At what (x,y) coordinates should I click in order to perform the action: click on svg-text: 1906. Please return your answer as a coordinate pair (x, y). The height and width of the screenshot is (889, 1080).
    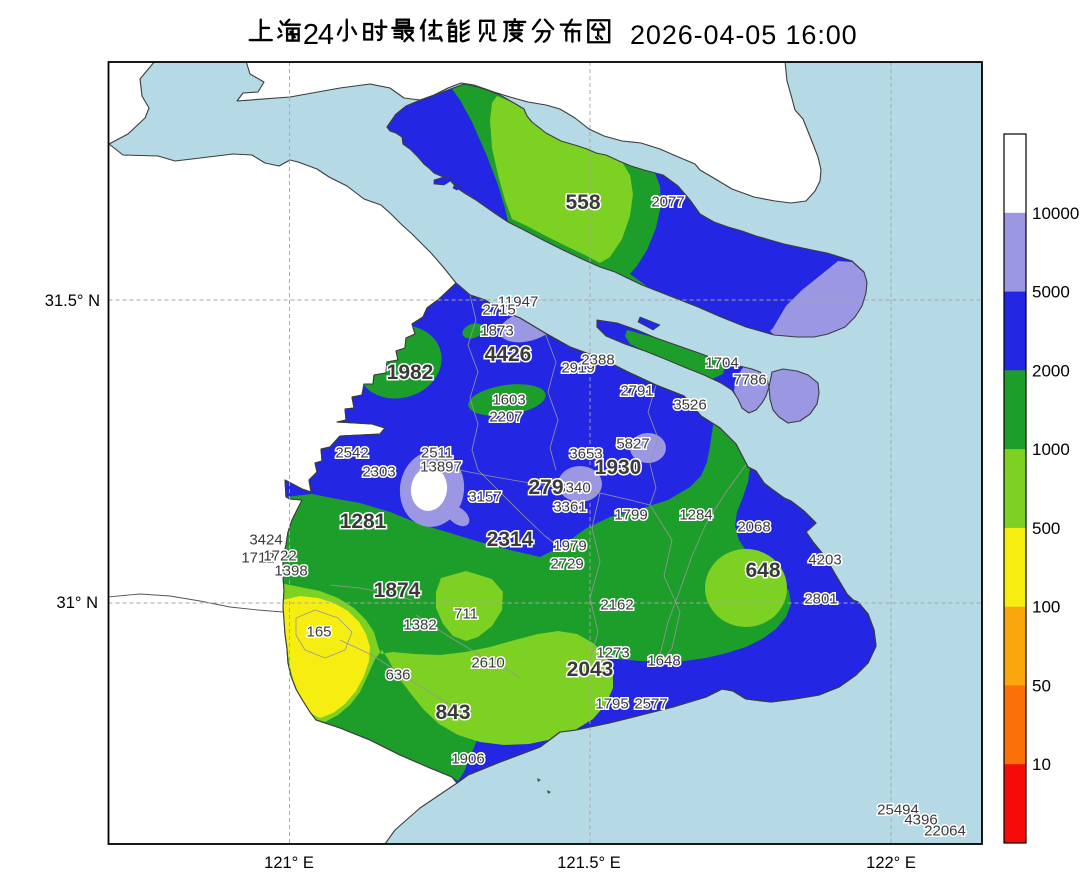
    Looking at the image, I should click on (467, 759).